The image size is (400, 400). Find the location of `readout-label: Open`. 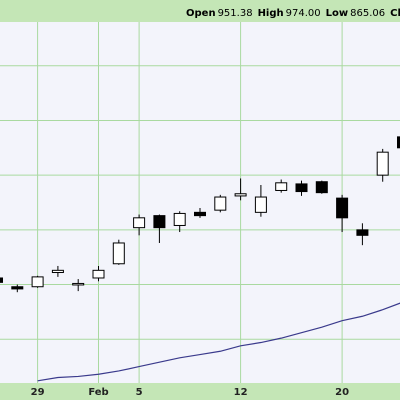

readout-label: Open is located at coordinates (201, 13).